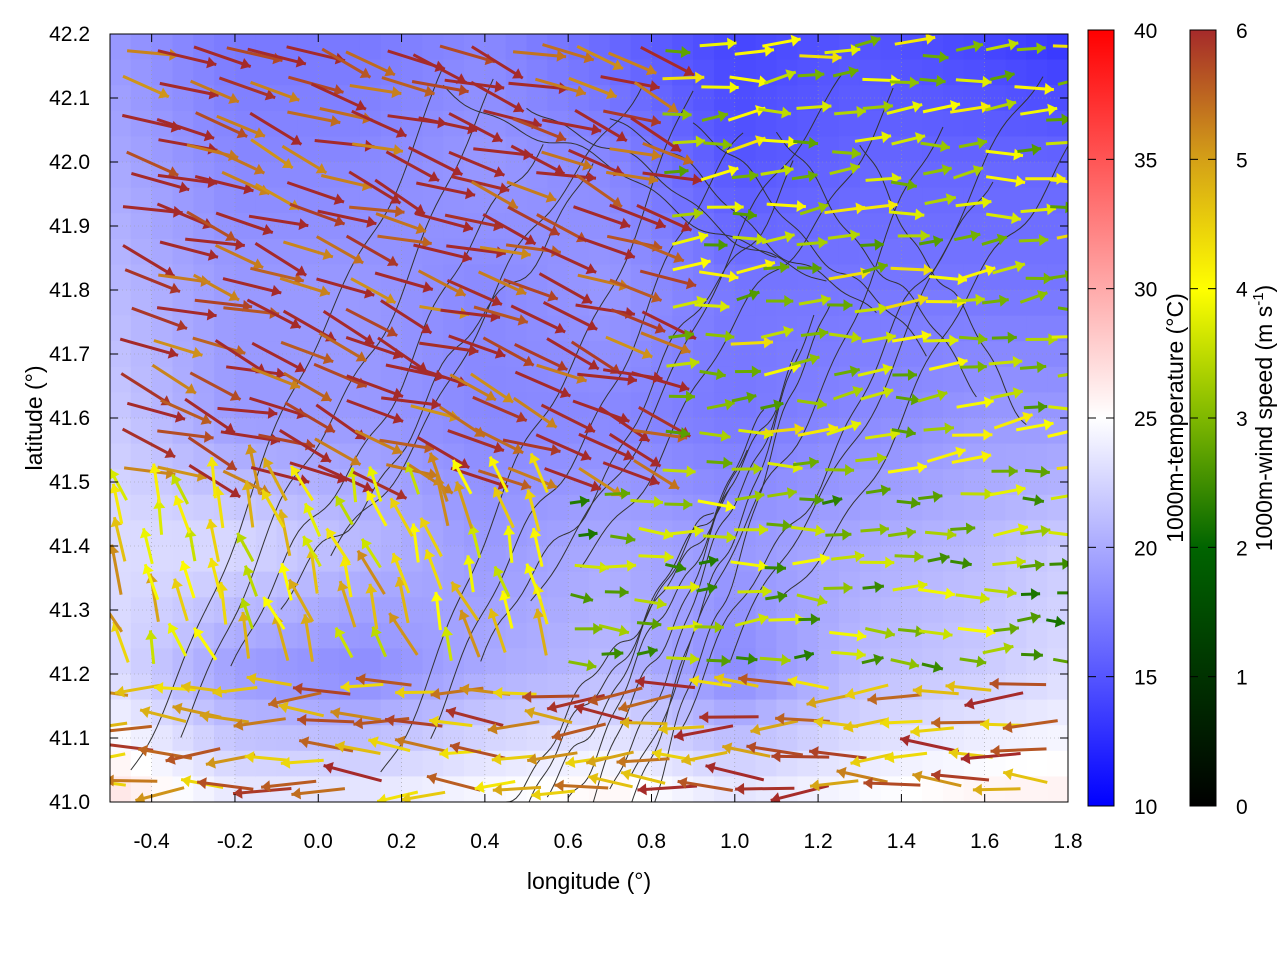 This screenshot has height=960, width=1280. Describe the element at coordinates (1145, 160) in the screenshot. I see `colorbar-tick-label: 35` at that location.